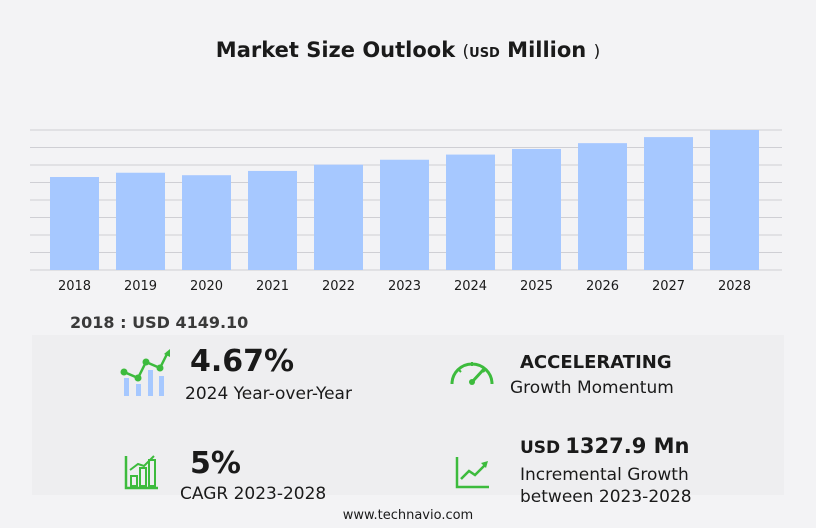 The height and width of the screenshot is (528, 816). Describe the element at coordinates (253, 494) in the screenshot. I see `cagr-label: CAGR 2023-2028` at that location.